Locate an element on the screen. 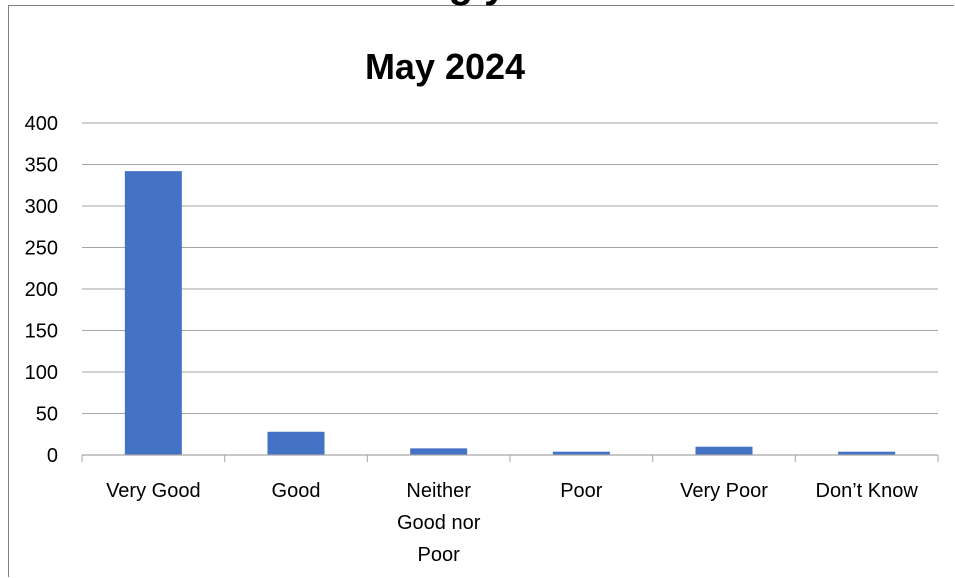  x-axis is located at coordinates (510, 458).